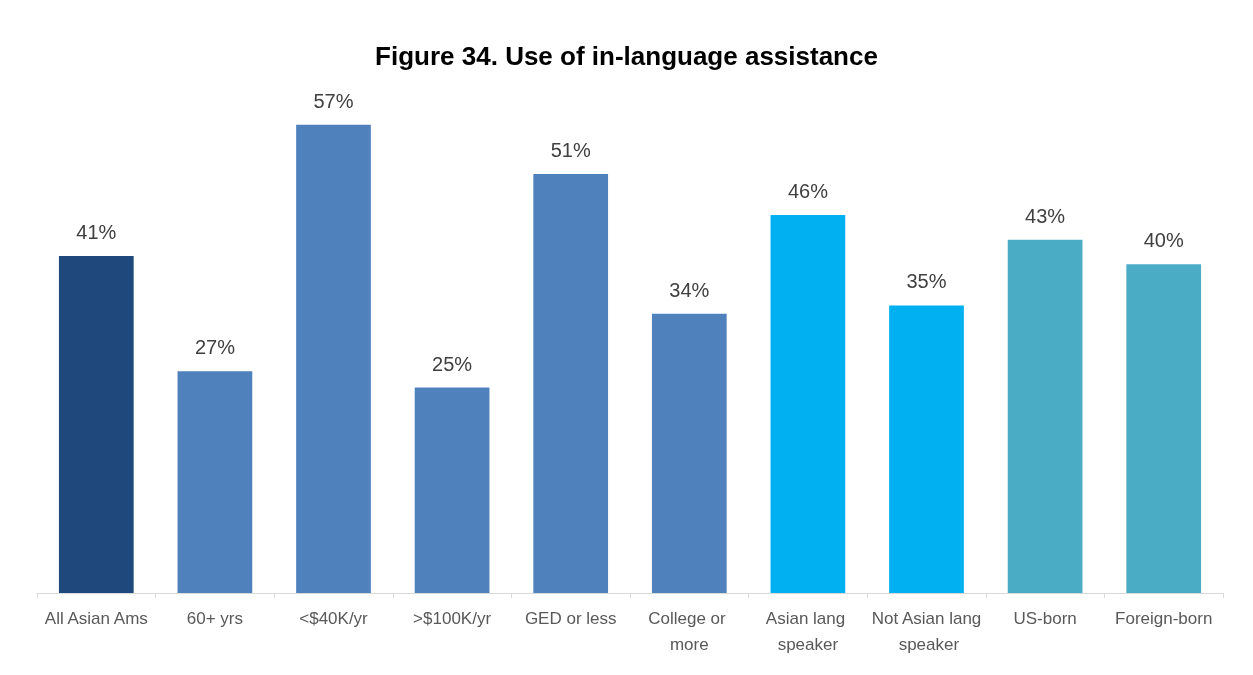  I want to click on data-label: 40%, so click(1163, 240).